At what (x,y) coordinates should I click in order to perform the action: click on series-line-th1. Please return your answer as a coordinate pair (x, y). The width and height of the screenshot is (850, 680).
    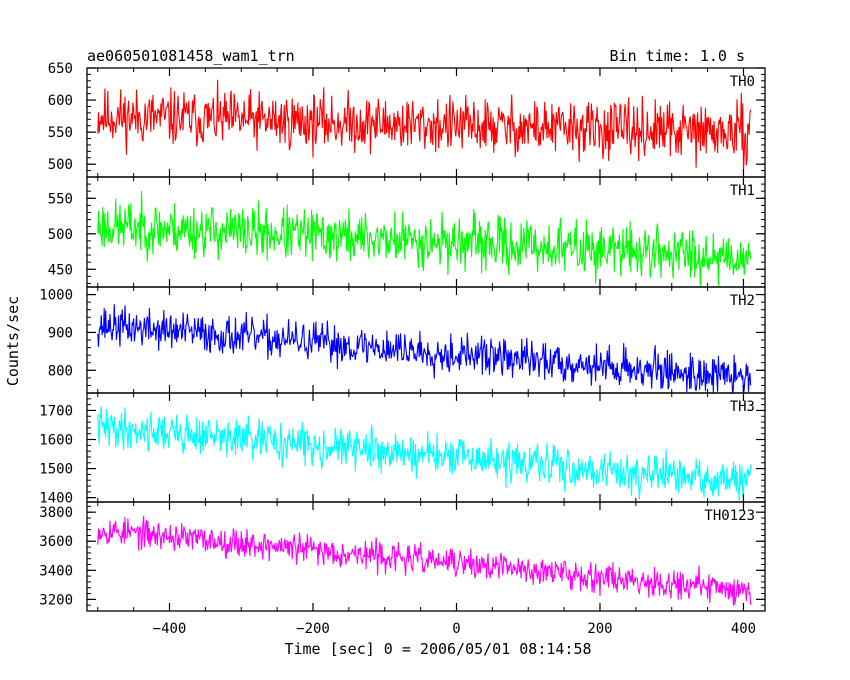
    Looking at the image, I should click on (424, 238).